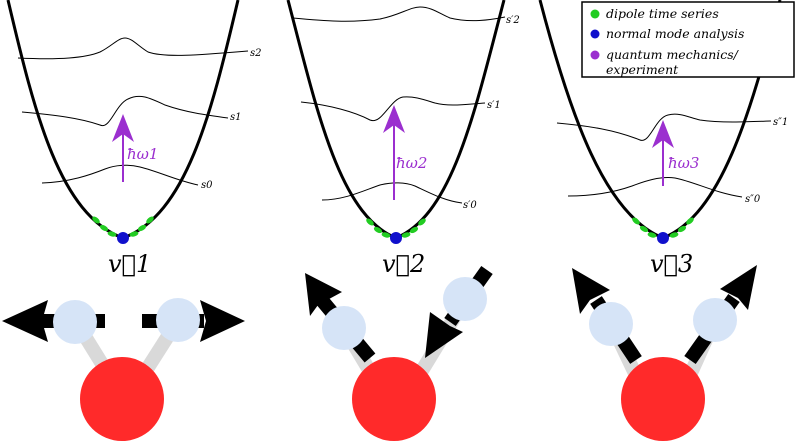 This screenshot has width=797, height=443. I want to click on hydrogen-atom-3b, so click(715, 320).